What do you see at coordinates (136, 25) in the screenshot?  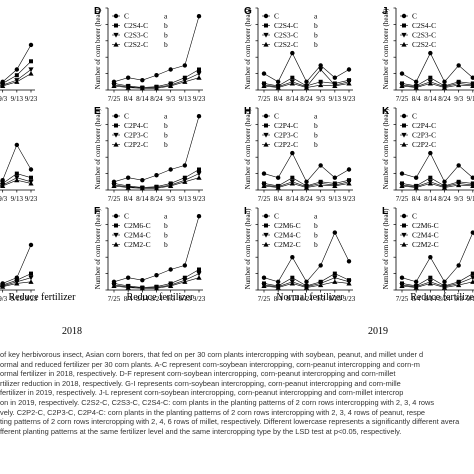 I see `legend-entry: C2S4-C` at bounding box center [136, 25].